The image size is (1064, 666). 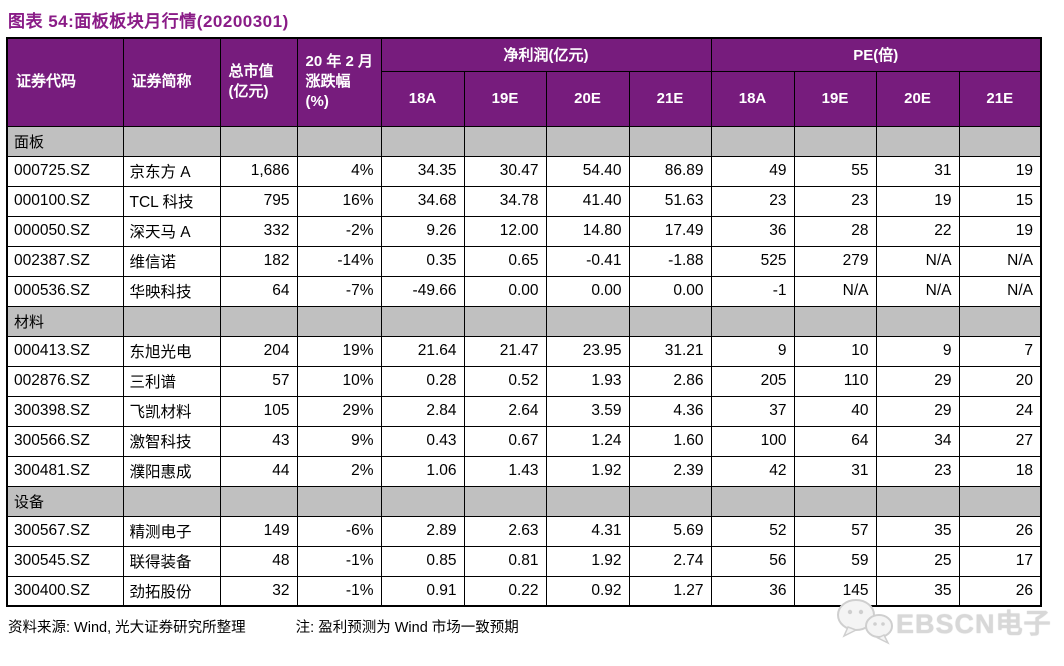 What do you see at coordinates (1000, 441) in the screenshot?
I see `cell-pe-21e: 27` at bounding box center [1000, 441].